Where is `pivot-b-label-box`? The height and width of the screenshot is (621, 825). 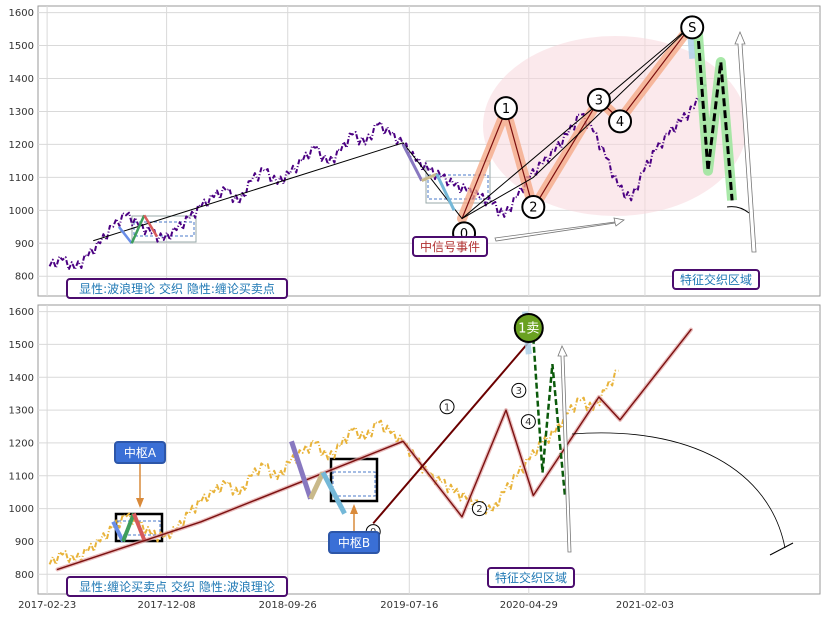 pivot-b-label-box is located at coordinates (354, 542).